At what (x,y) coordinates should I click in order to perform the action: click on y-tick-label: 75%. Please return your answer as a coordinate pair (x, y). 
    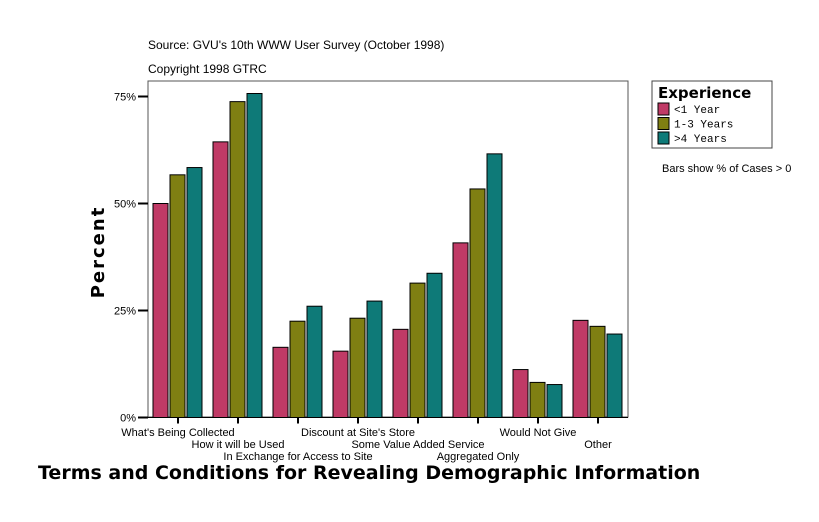
    Looking at the image, I should click on (125, 98).